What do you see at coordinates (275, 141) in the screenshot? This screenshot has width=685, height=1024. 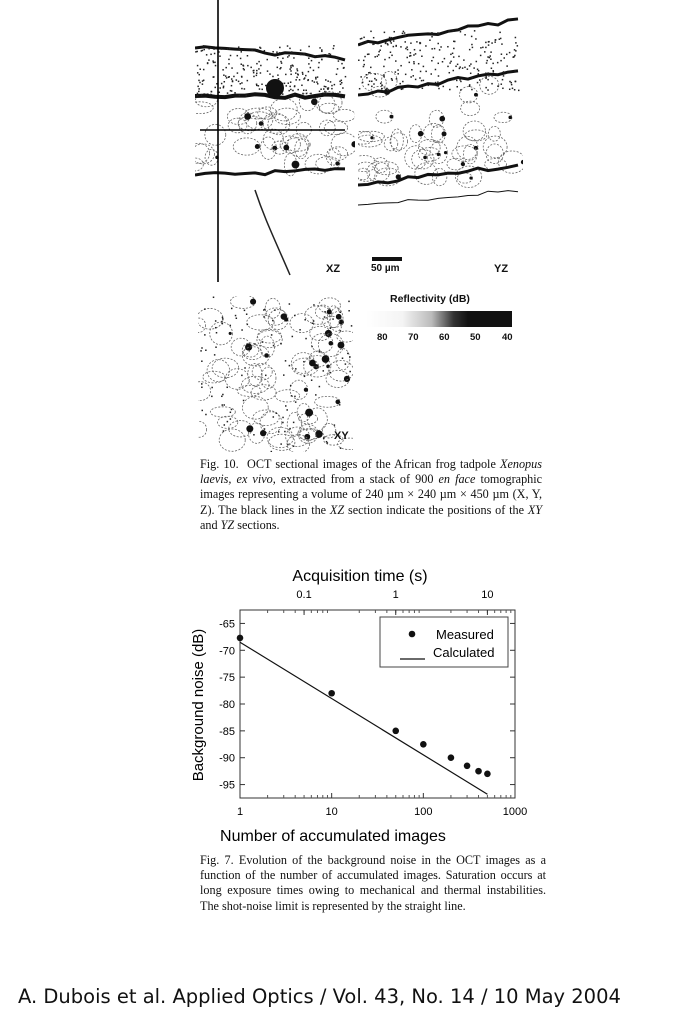 I see `xz-section-image` at bounding box center [275, 141].